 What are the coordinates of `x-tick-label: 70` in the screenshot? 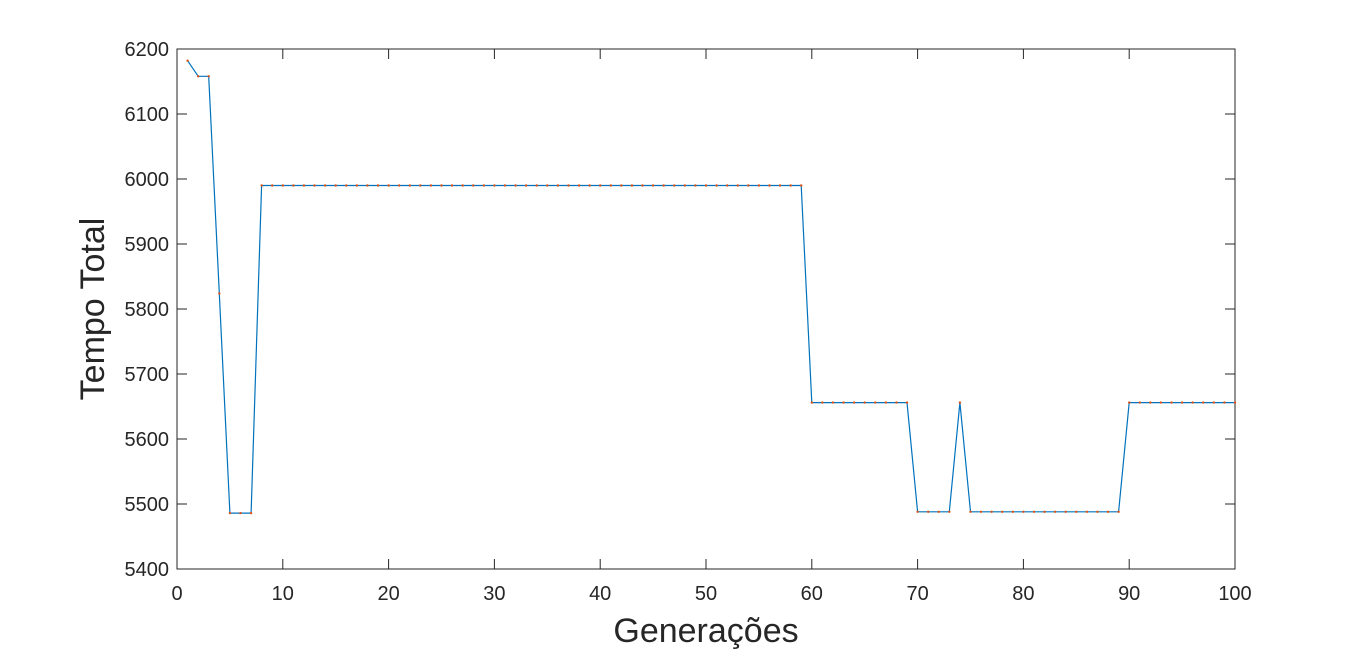 It's located at (917, 594).